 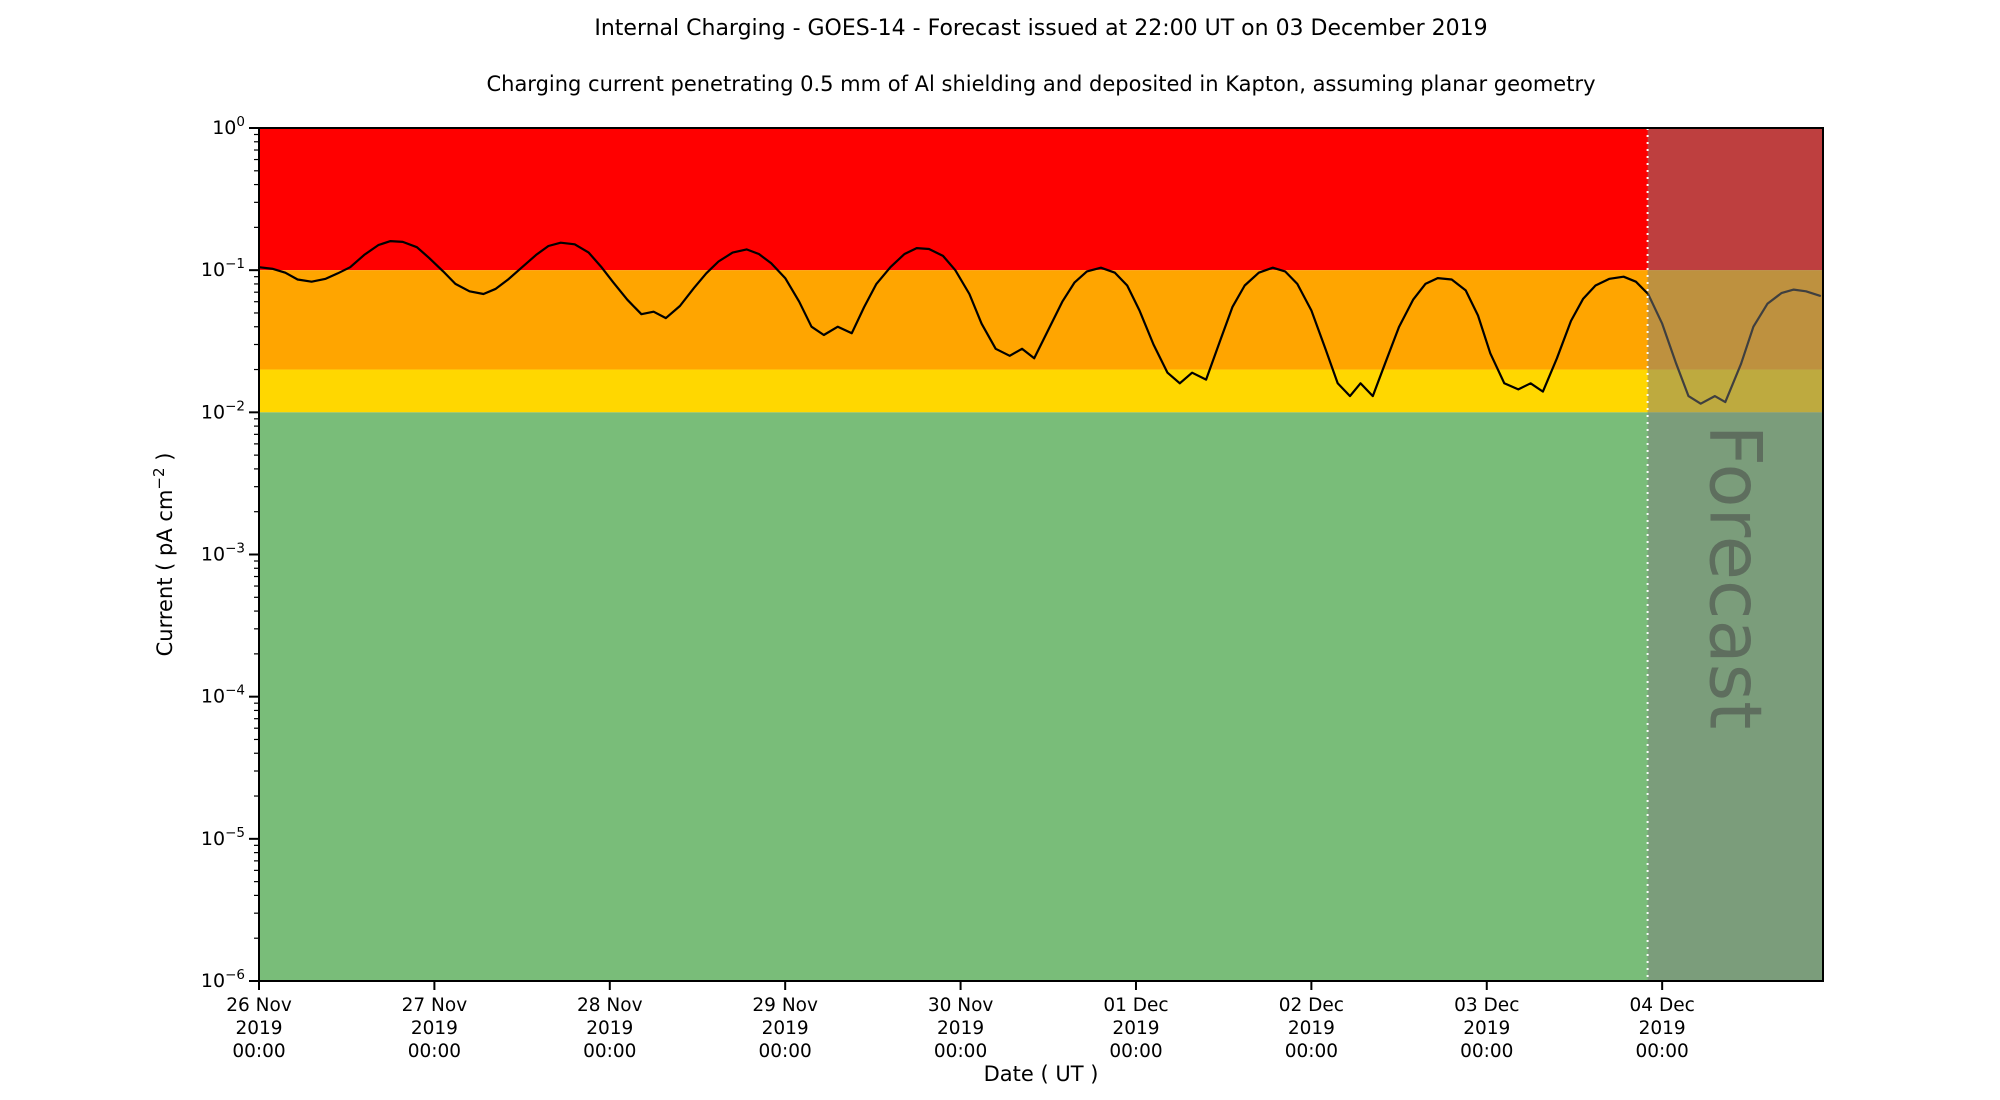 I want to click on x-tick-label: 29 Nov, so click(x=785, y=1005).